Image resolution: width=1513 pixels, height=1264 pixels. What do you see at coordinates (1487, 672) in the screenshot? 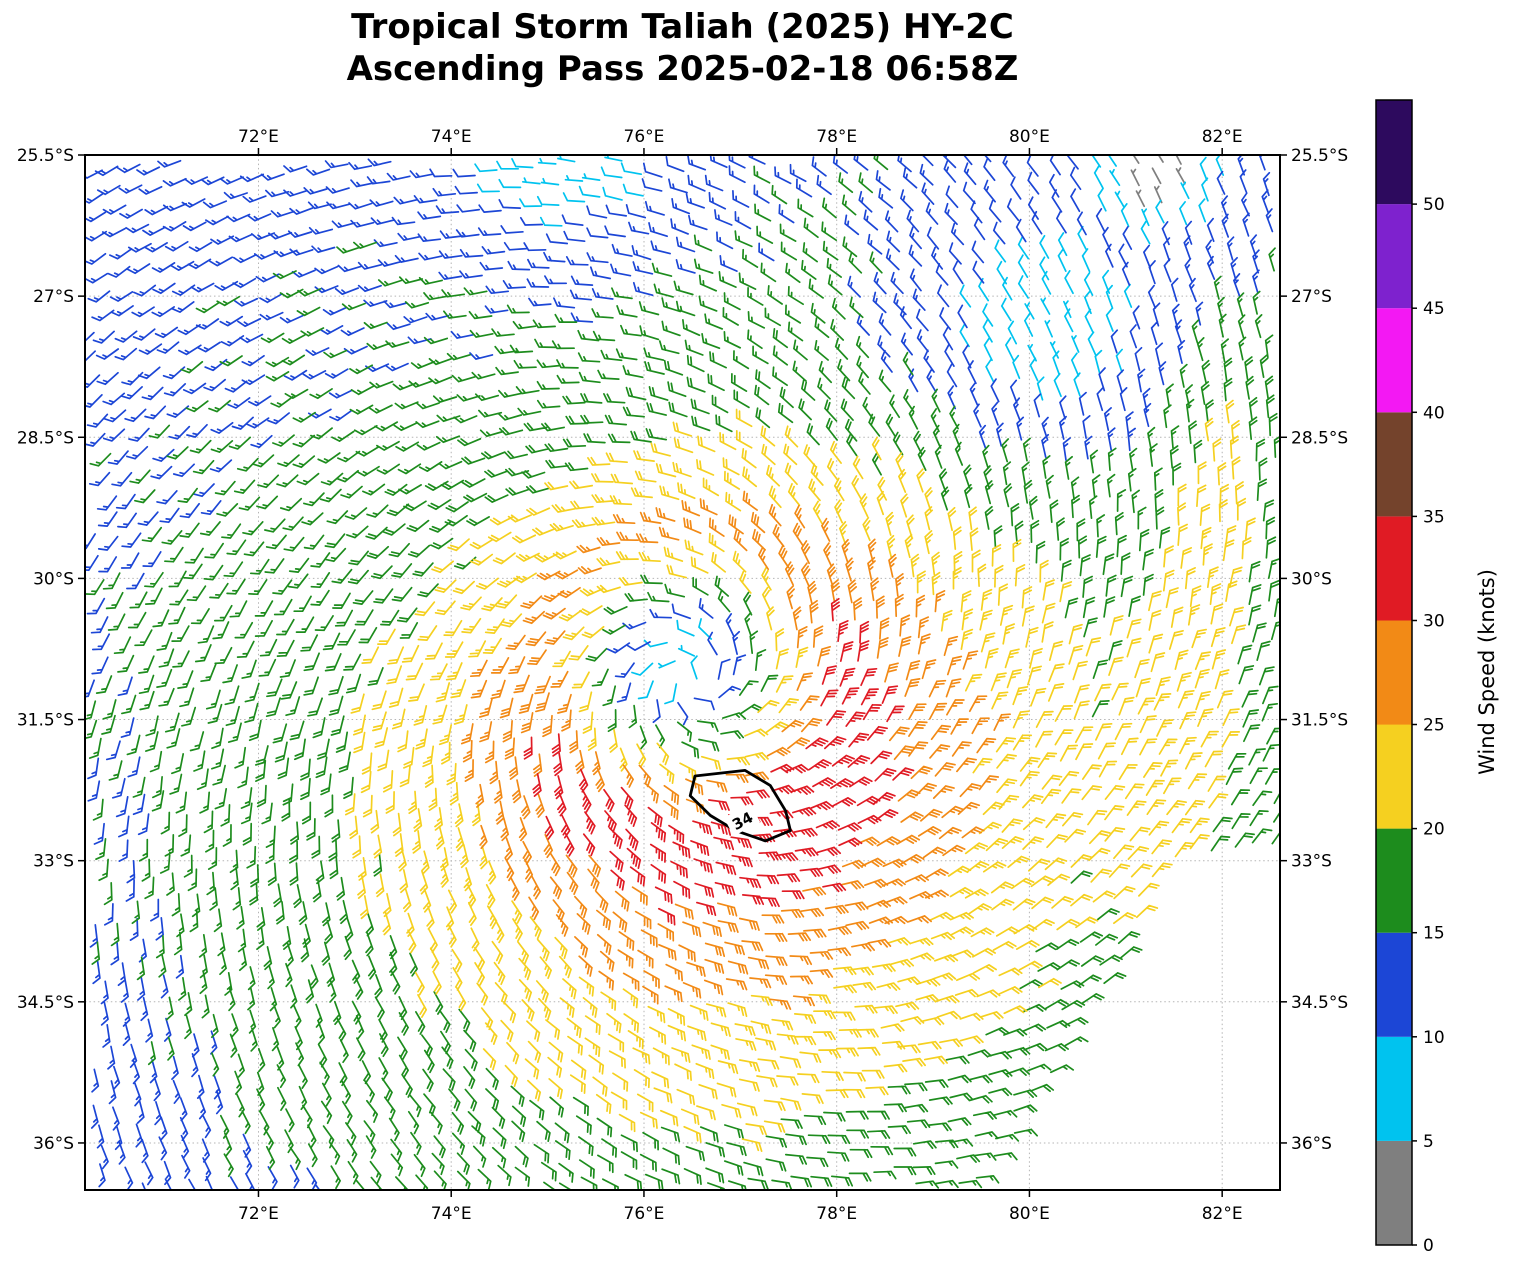
I see `colorbar-axis-label: Wind Speed (knots)` at bounding box center [1487, 672].